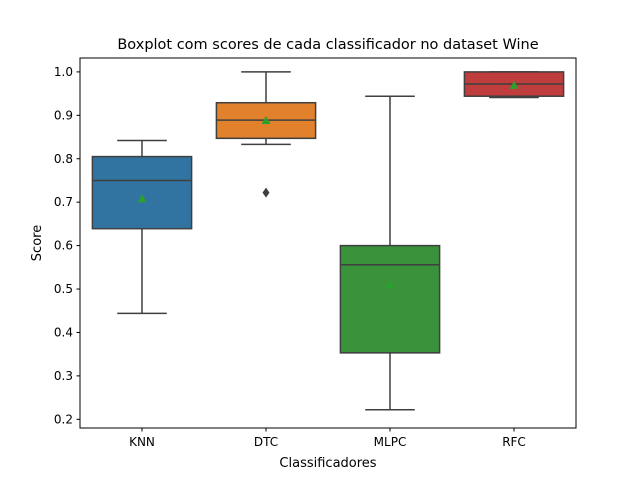 The width and height of the screenshot is (640, 484). I want to click on x-tick-label: RFC, so click(514, 442).